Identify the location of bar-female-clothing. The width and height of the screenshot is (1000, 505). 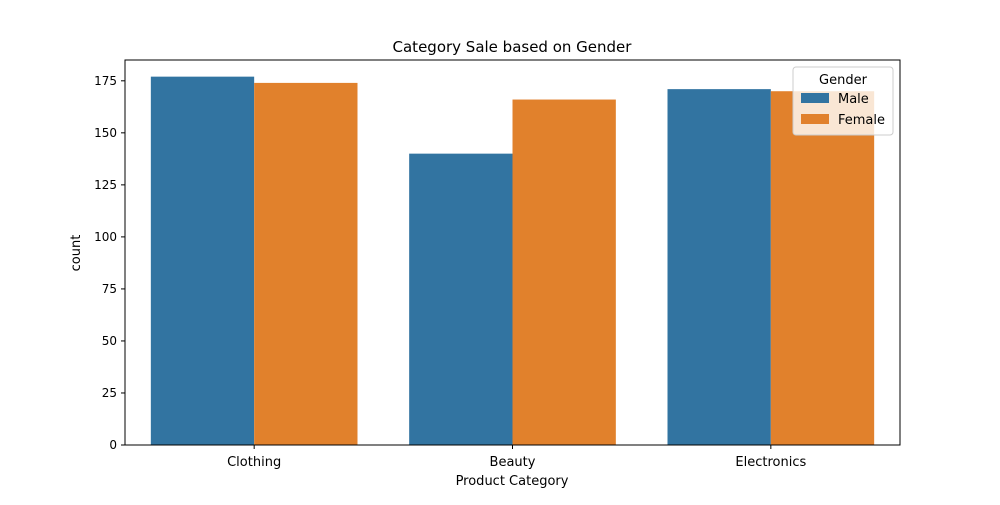
(306, 263).